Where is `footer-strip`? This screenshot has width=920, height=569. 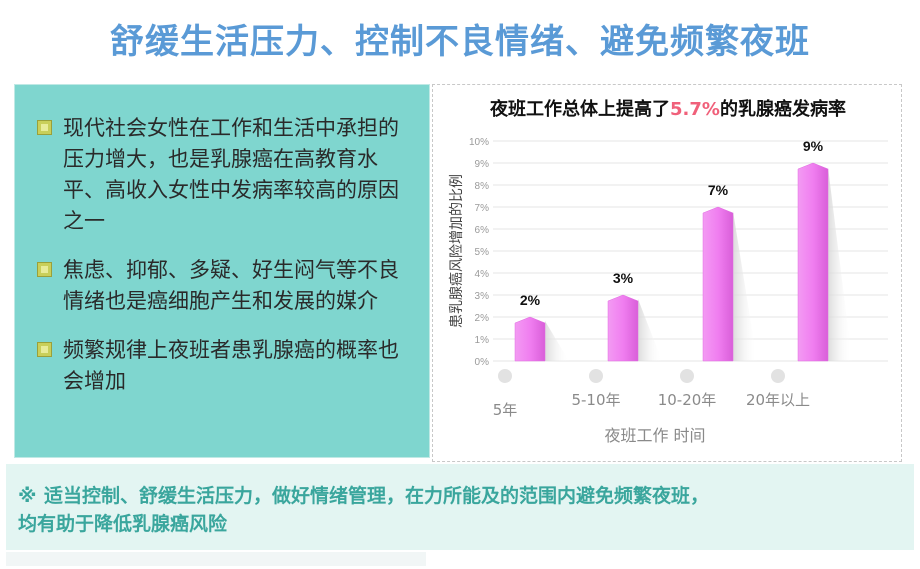
footer-strip is located at coordinates (216, 559).